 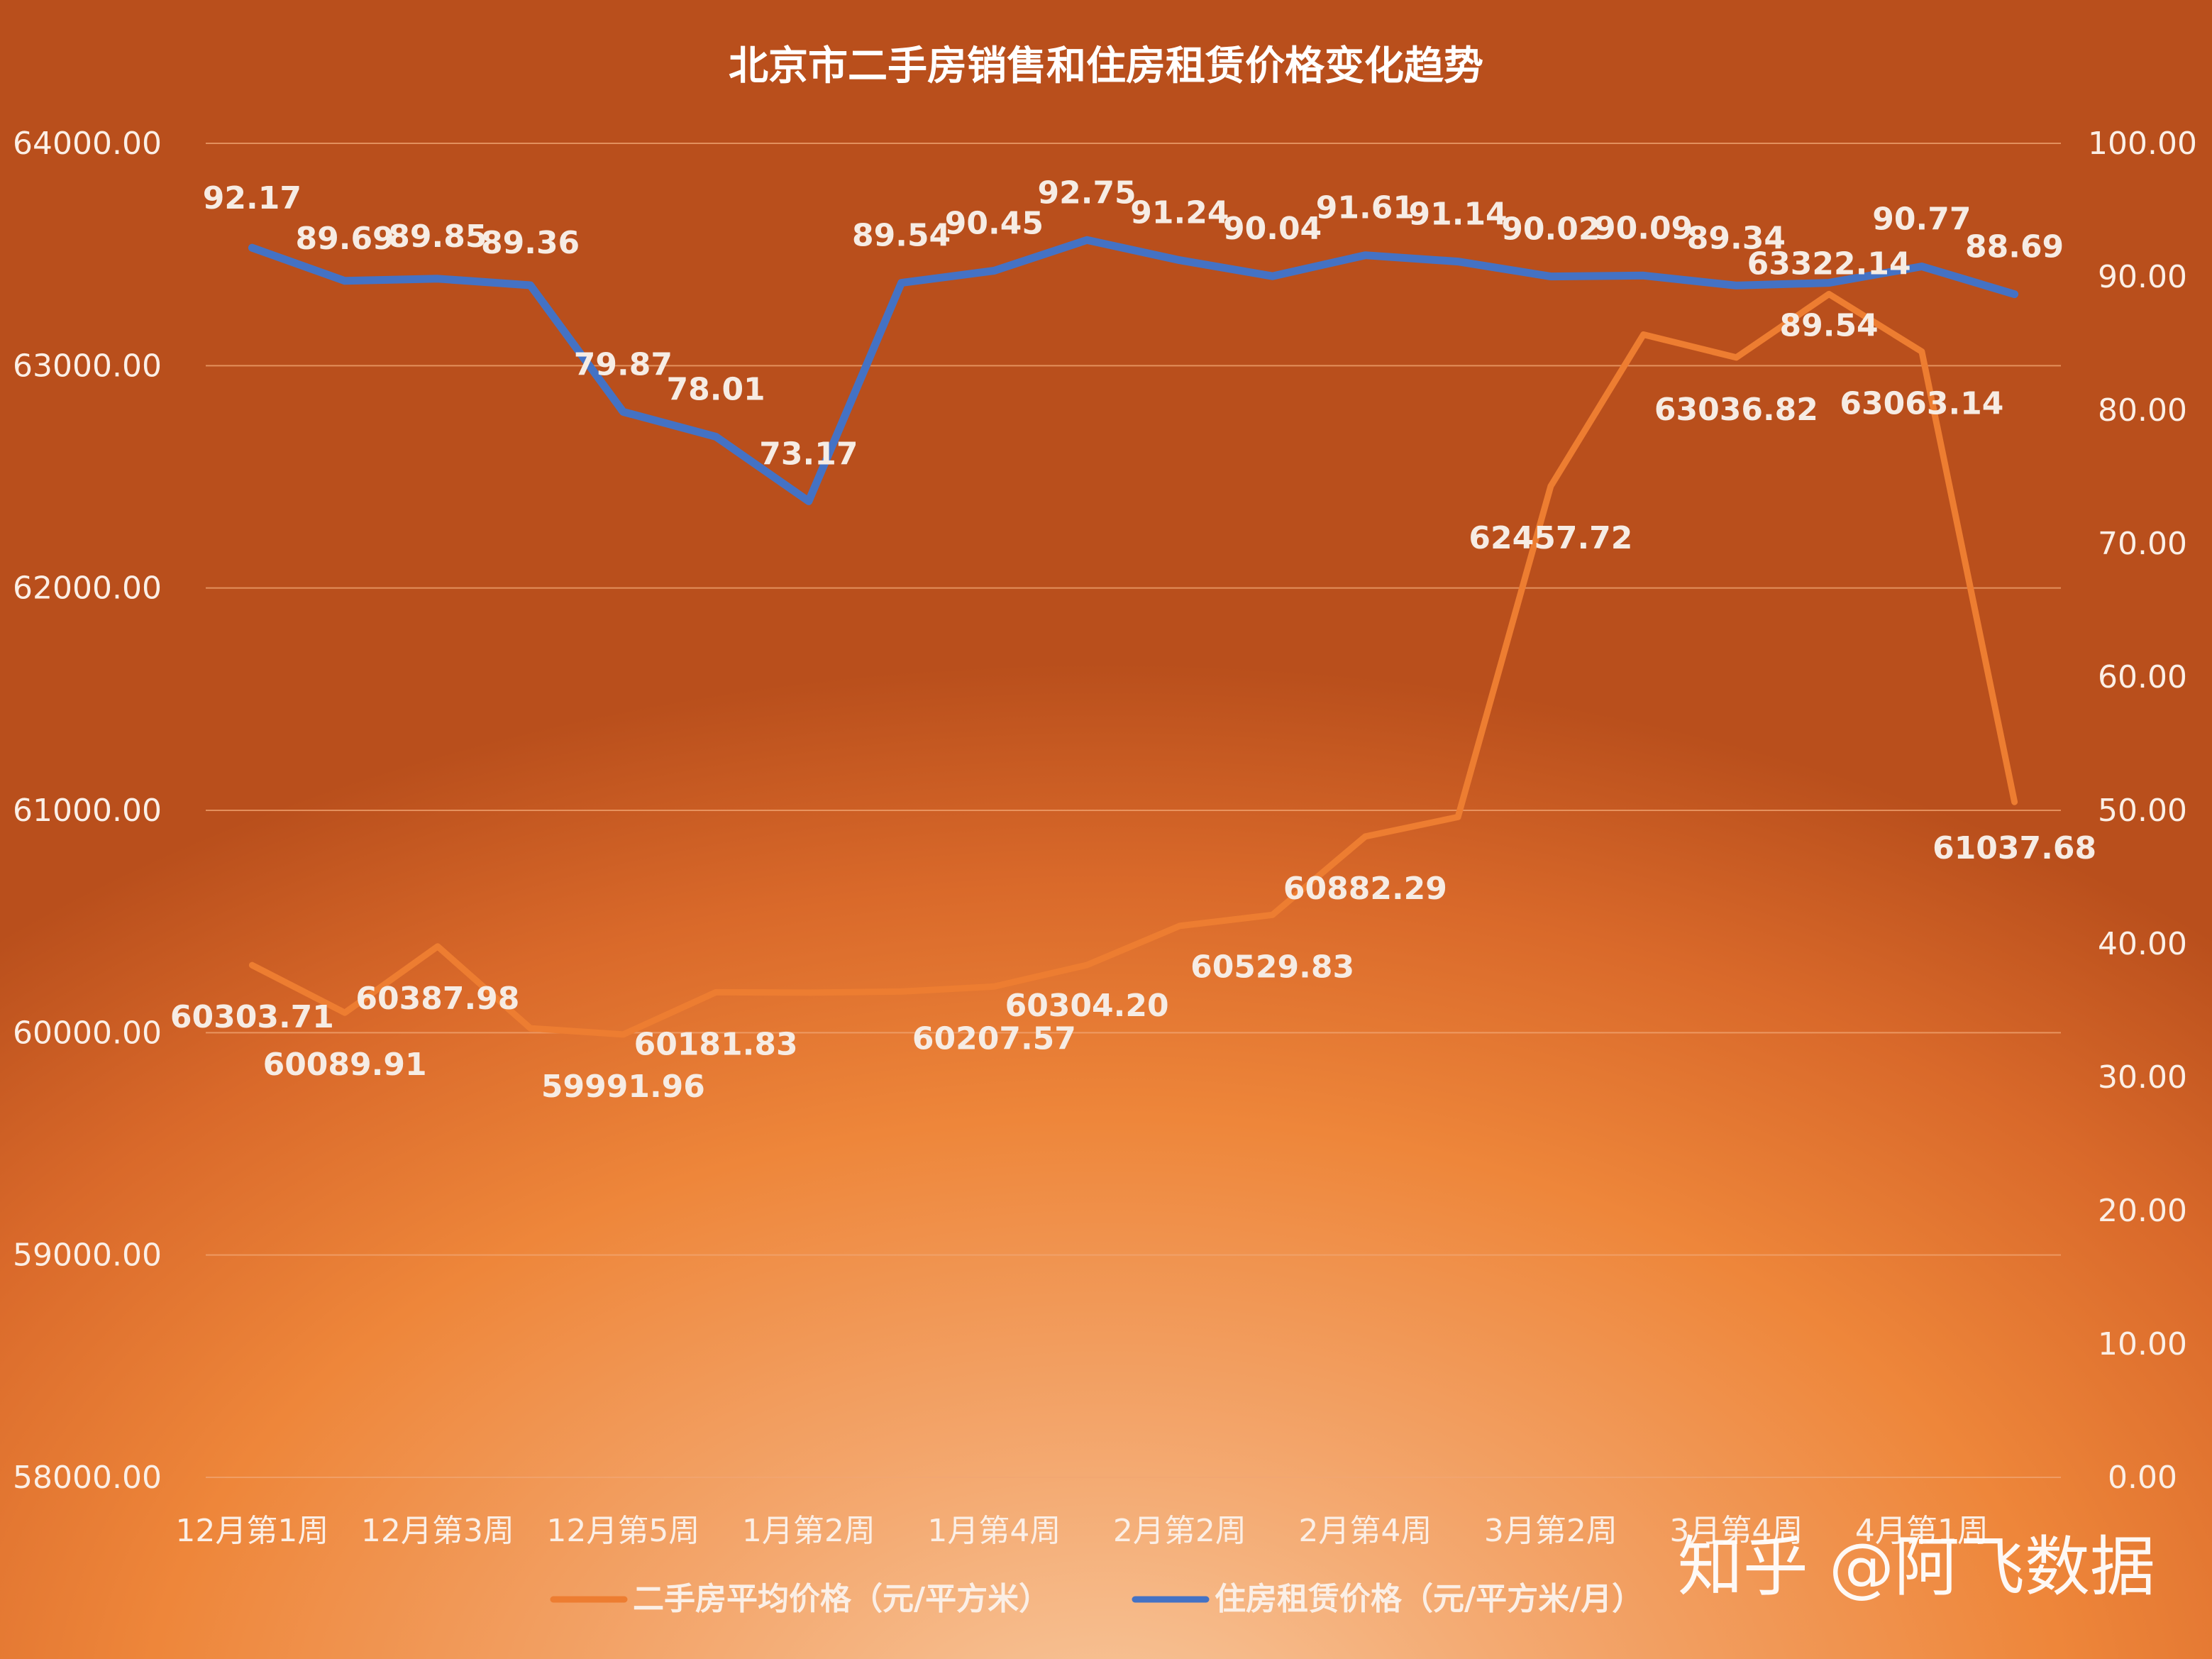 I want to click on y-left-tick-label: 61000.00, so click(x=87, y=811).